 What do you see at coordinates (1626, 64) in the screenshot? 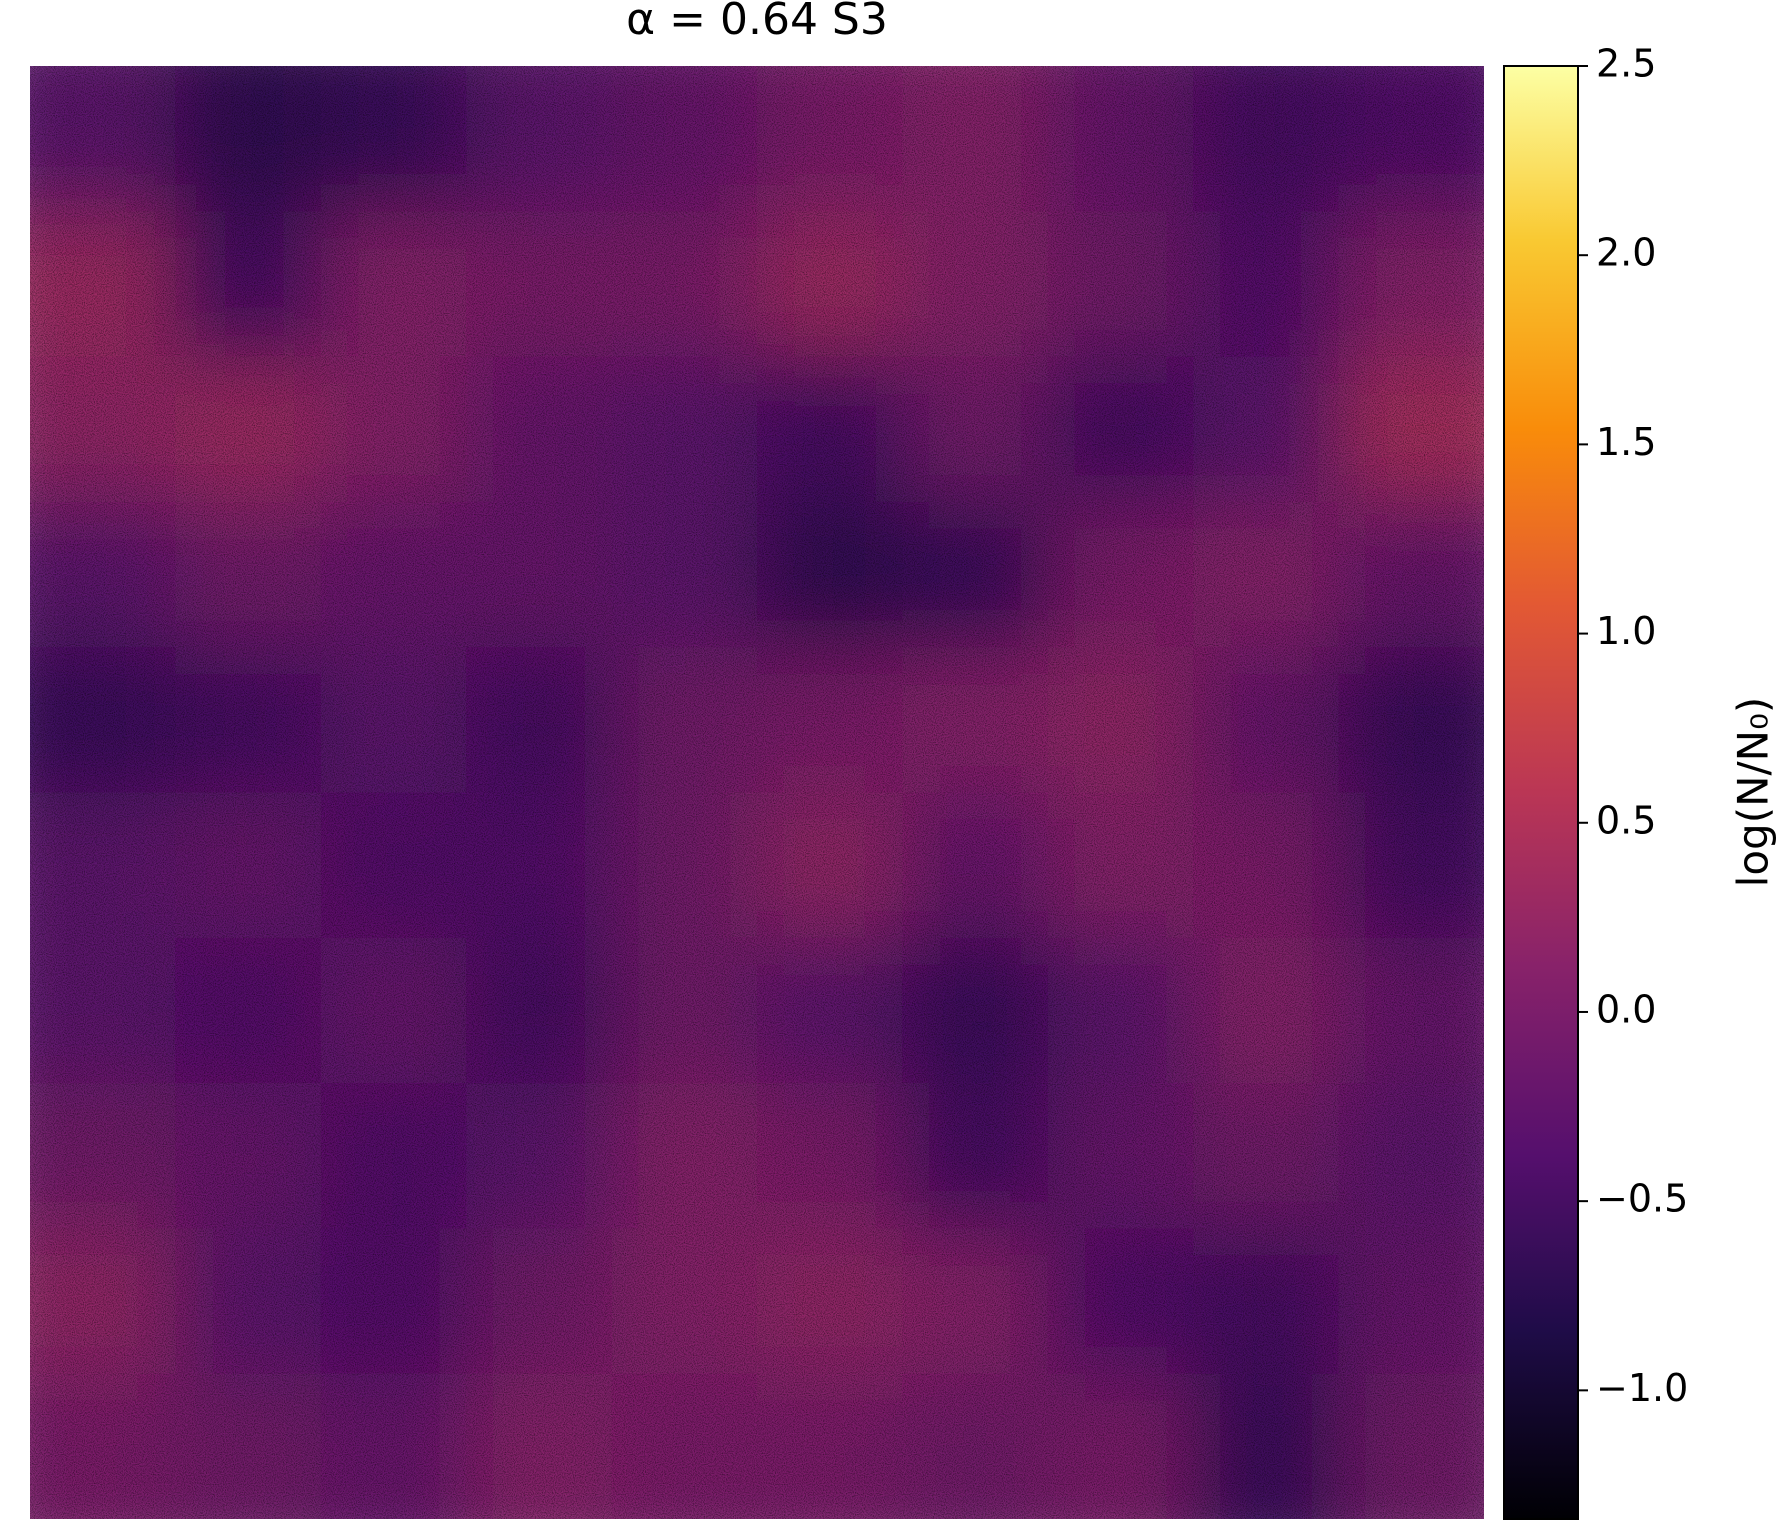
I see `colorbar-tick-label: 2.5` at bounding box center [1626, 64].